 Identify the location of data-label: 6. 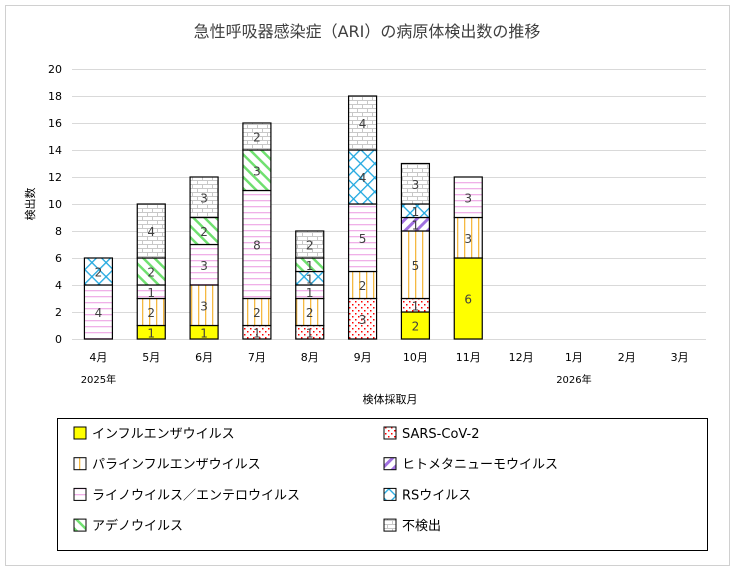
(468, 300).